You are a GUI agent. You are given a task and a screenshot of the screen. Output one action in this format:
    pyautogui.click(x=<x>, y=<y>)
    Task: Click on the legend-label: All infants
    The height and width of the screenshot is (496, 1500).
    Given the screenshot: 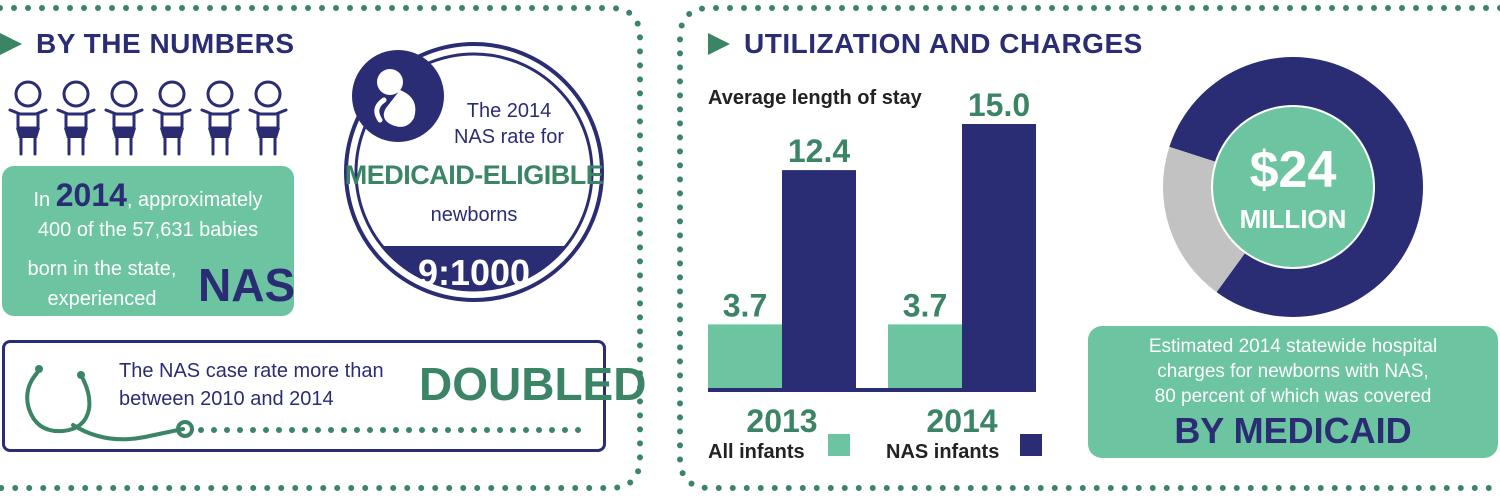 What is the action you would take?
    pyautogui.click(x=756, y=452)
    